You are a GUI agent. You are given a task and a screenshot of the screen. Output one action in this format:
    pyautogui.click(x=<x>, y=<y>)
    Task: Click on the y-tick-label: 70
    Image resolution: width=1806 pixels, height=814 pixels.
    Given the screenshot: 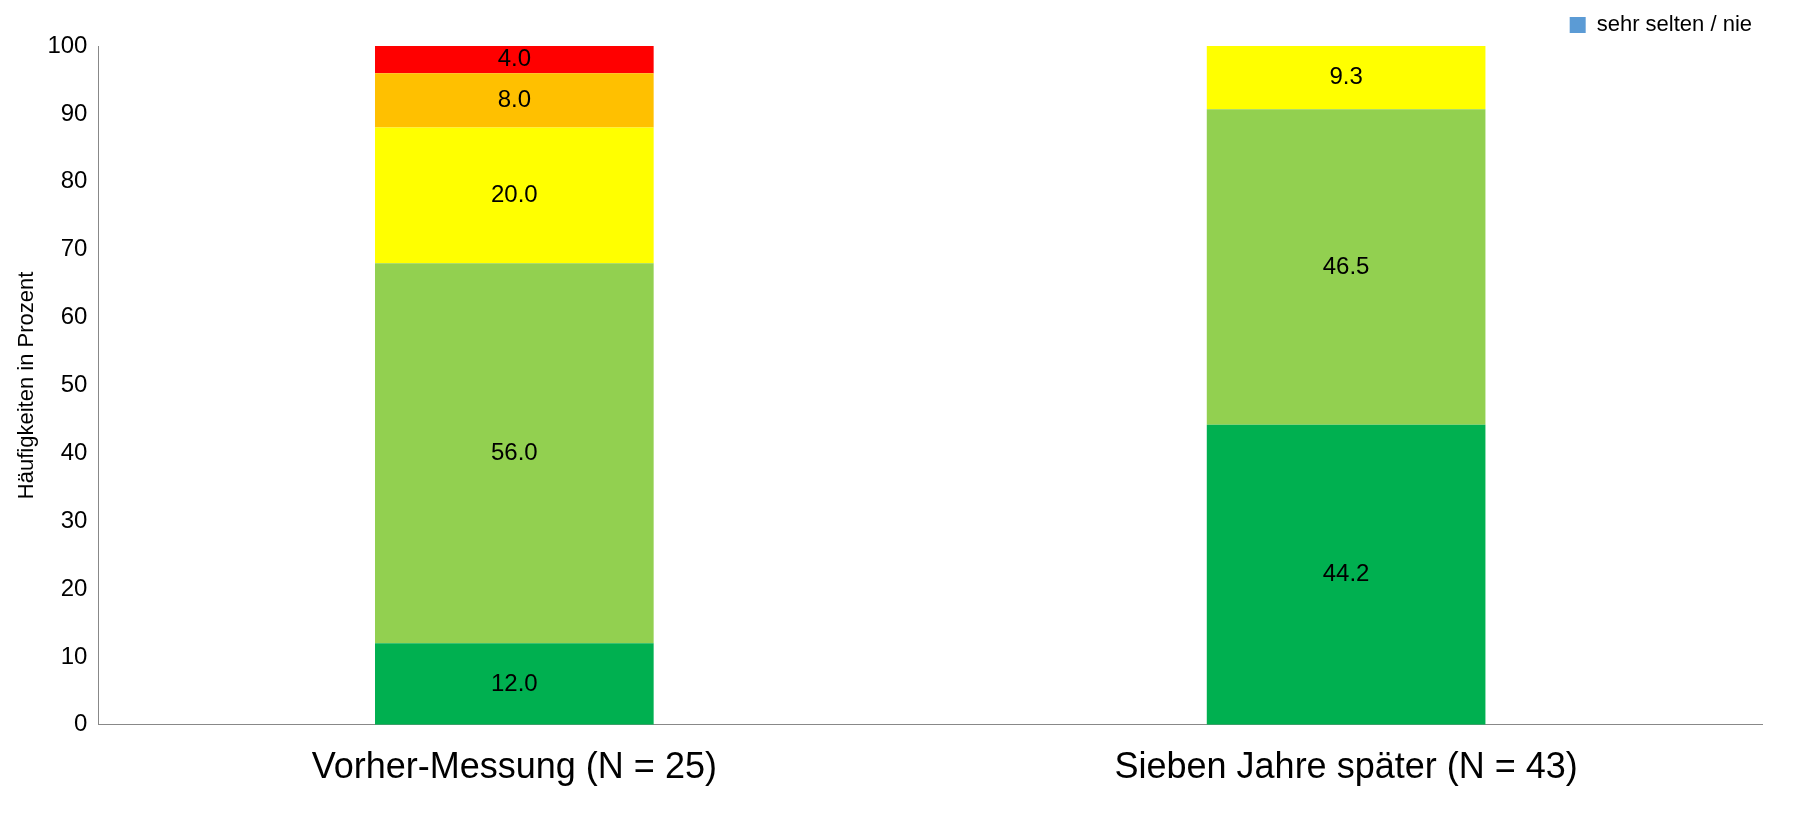 What is the action you would take?
    pyautogui.click(x=74, y=248)
    